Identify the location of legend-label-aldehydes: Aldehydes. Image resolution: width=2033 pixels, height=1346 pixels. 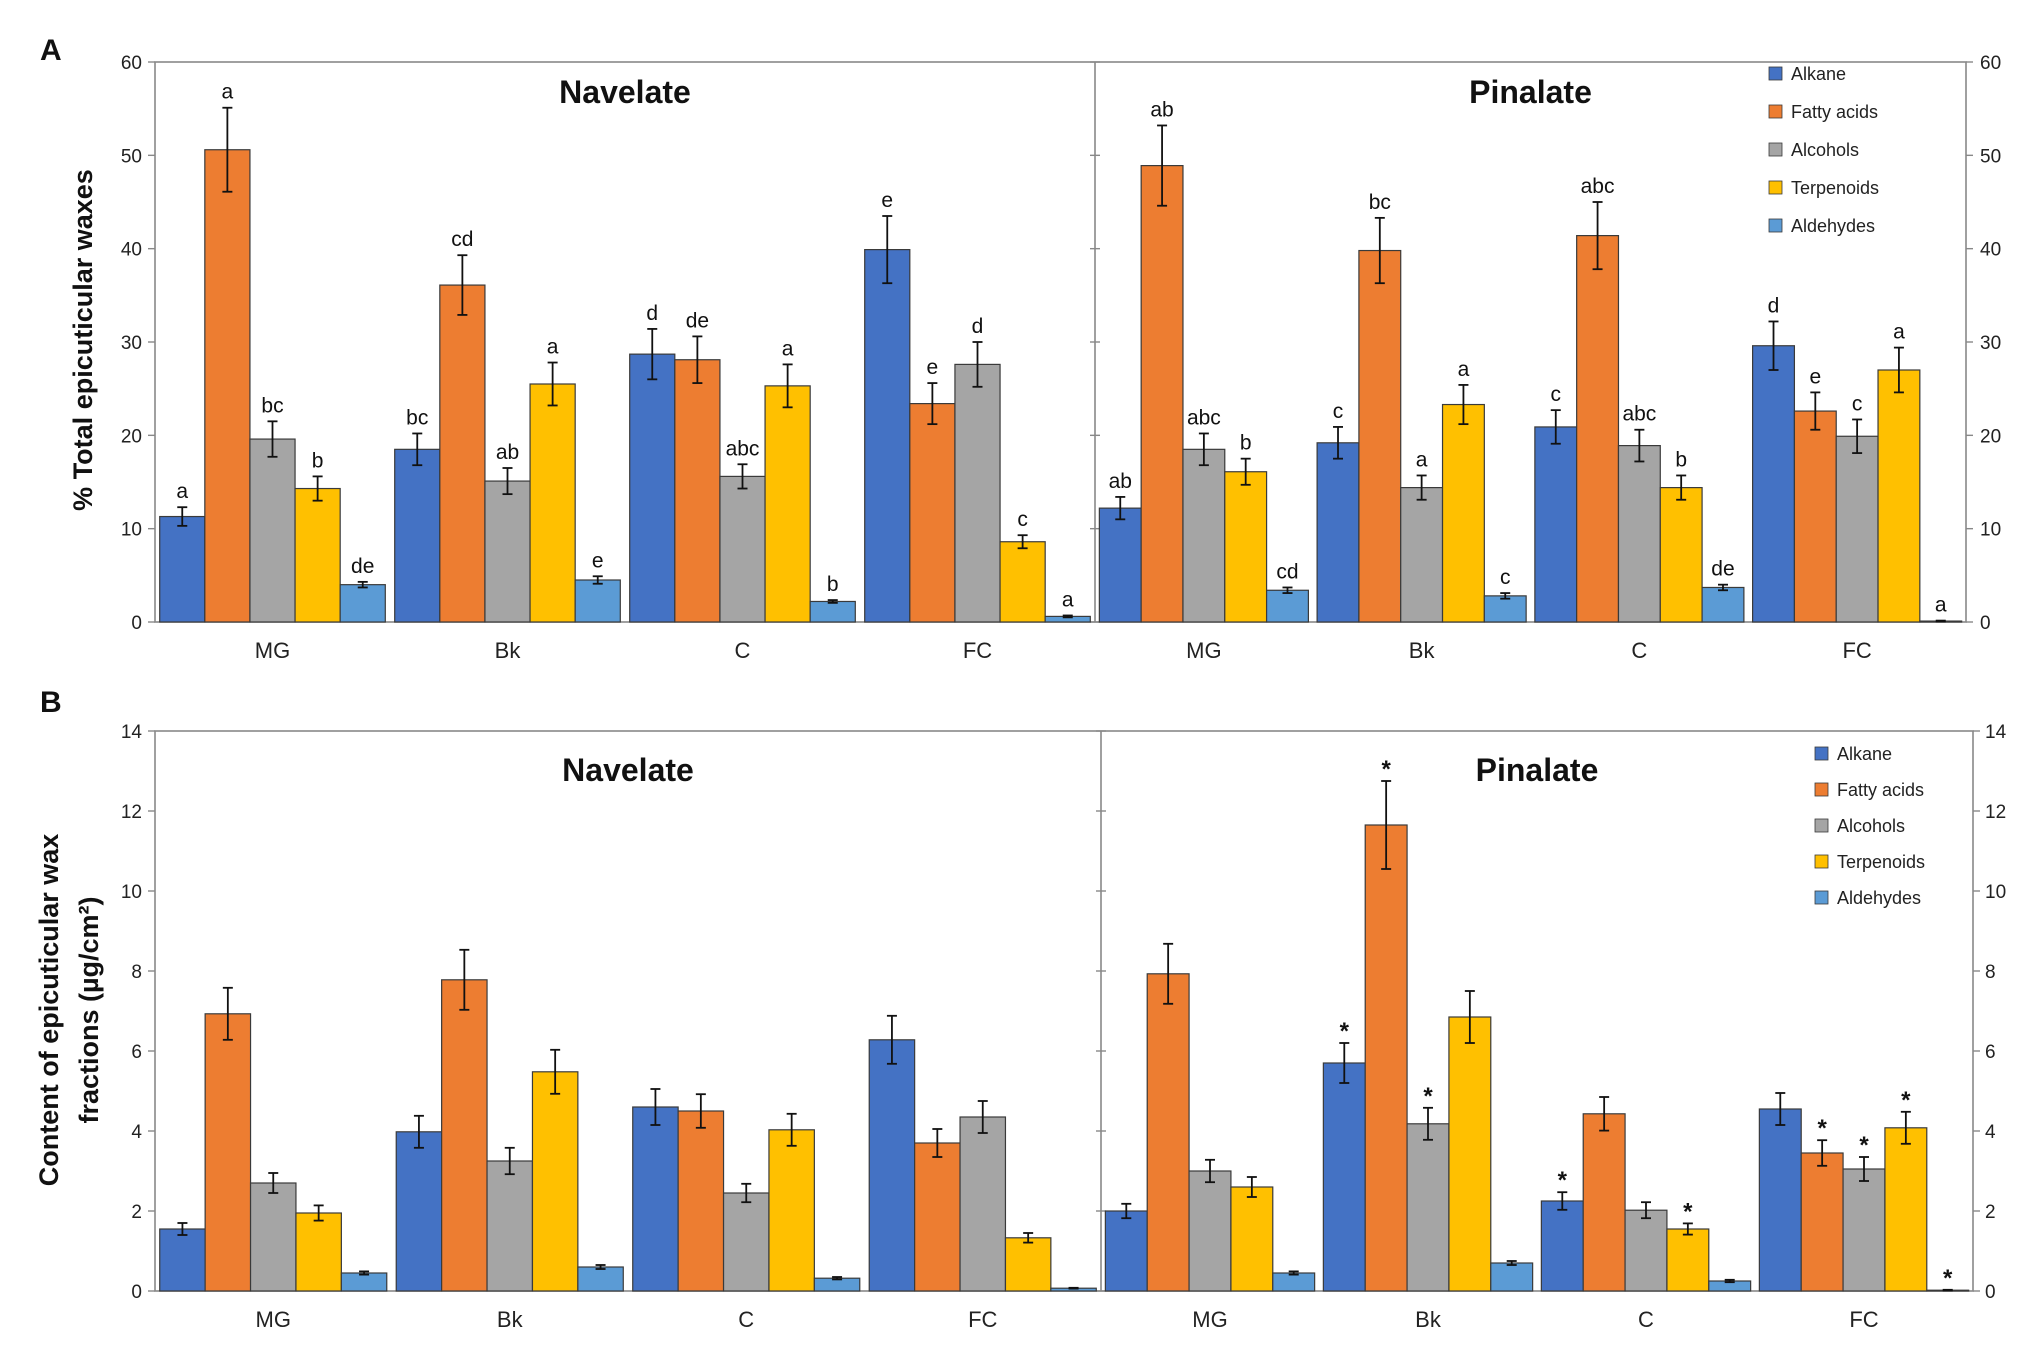
(1879, 898).